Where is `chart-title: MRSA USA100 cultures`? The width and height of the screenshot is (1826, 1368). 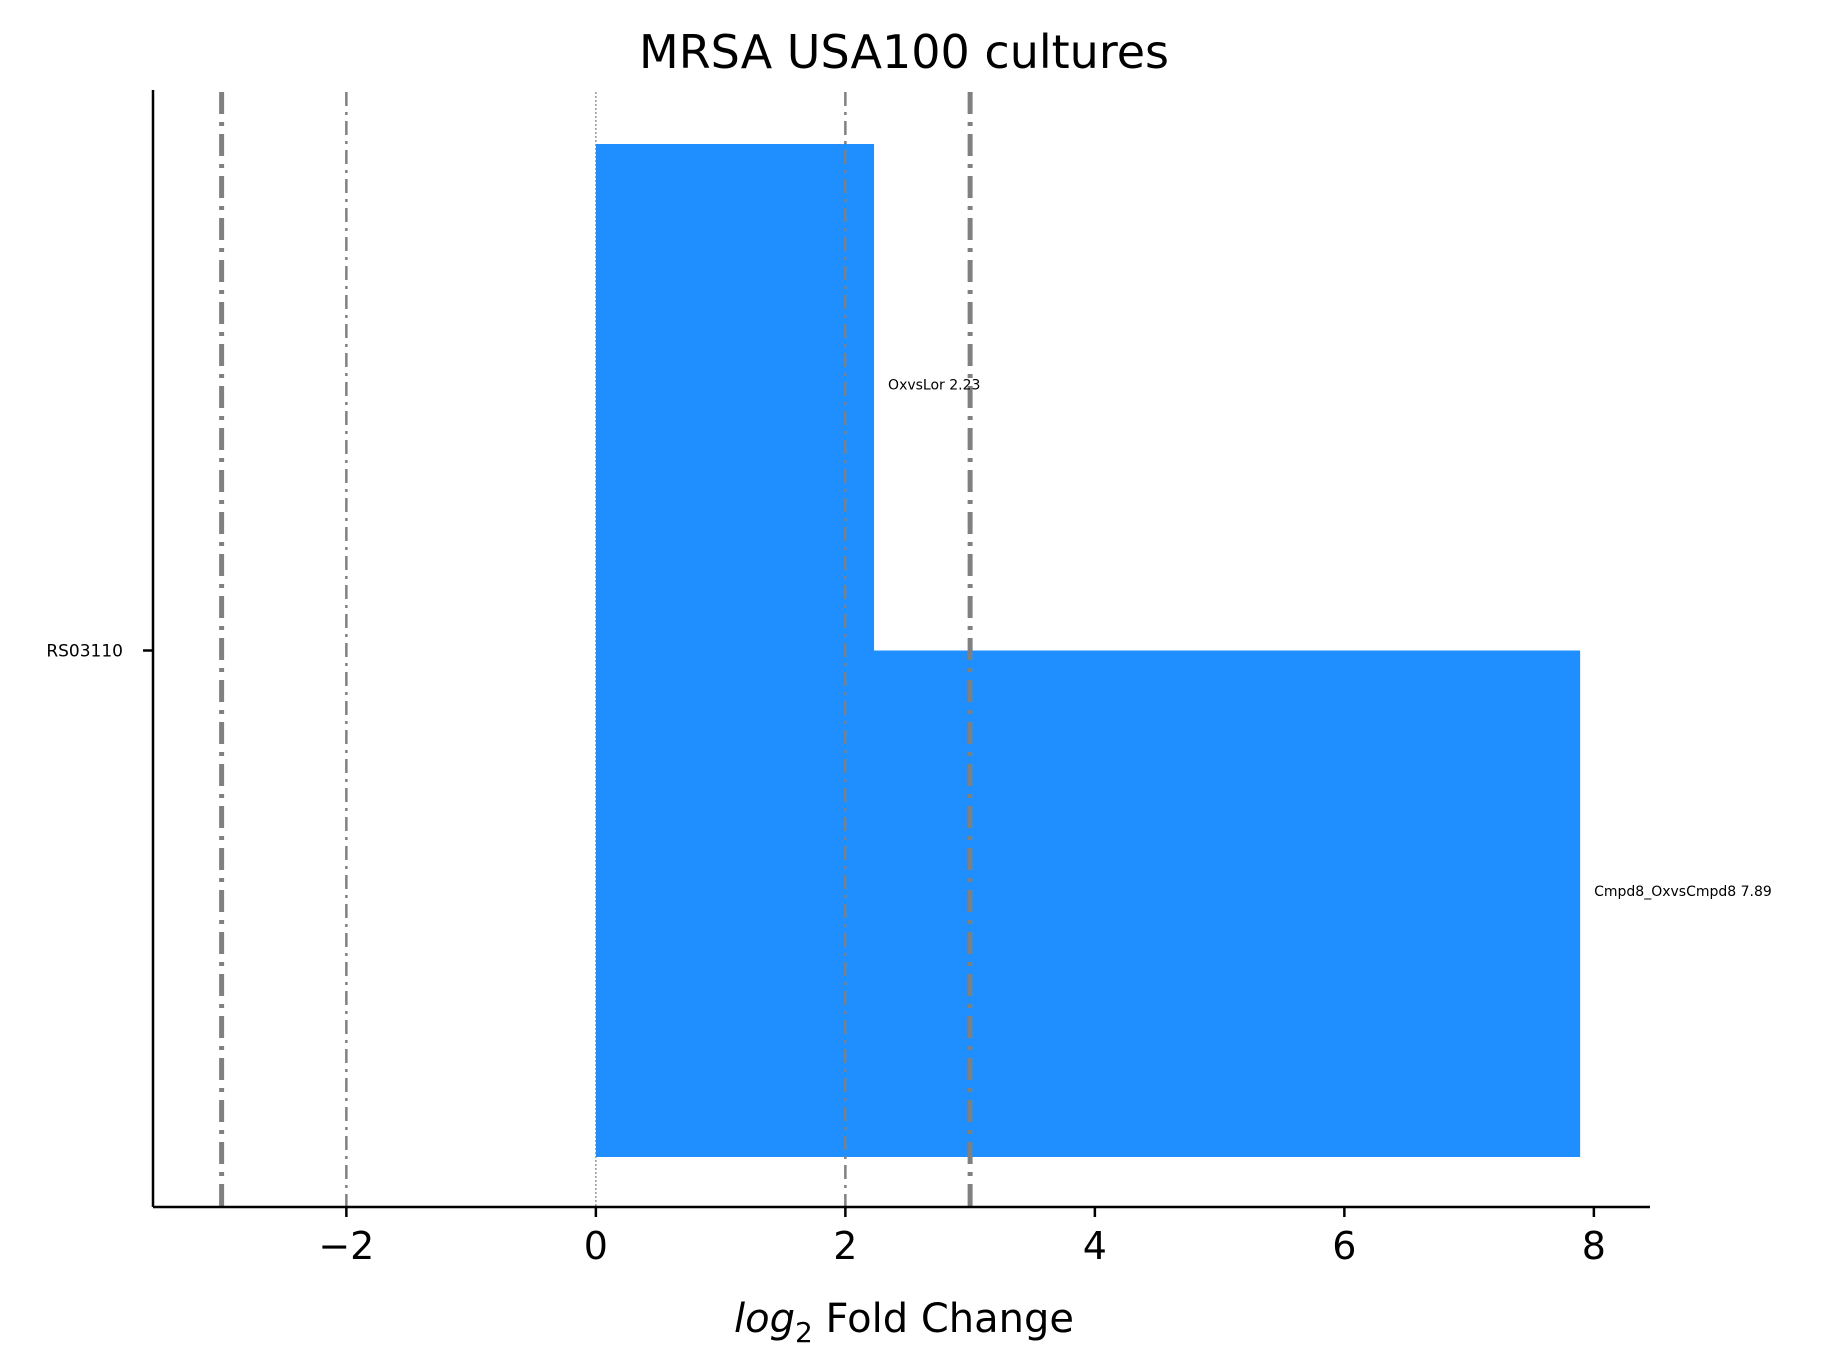
chart-title: MRSA USA100 cultures is located at coordinates (904, 52).